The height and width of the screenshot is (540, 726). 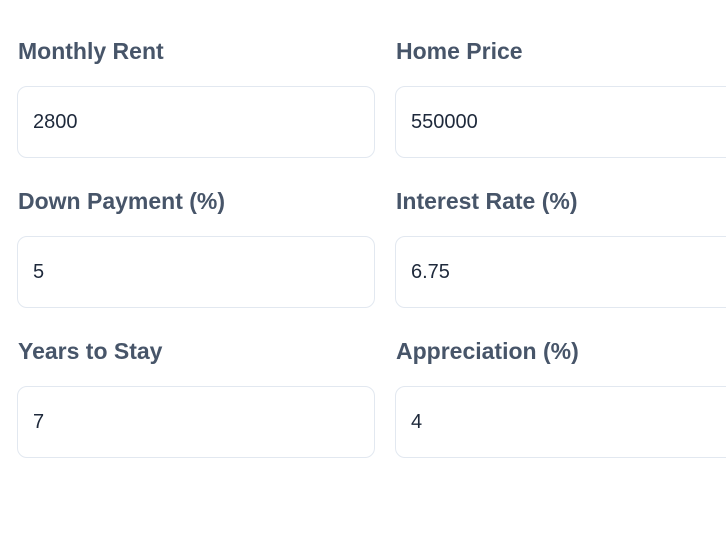 I want to click on field-home-price: Home Price, so click(x=560, y=97).